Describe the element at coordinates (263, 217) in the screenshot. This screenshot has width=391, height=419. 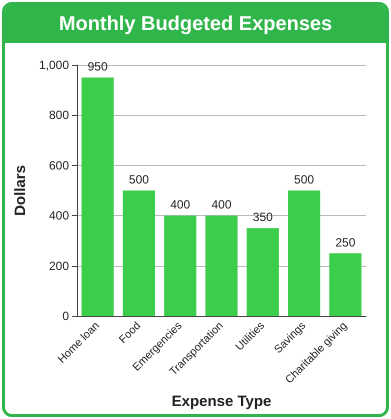
I see `data-label: 350` at that location.